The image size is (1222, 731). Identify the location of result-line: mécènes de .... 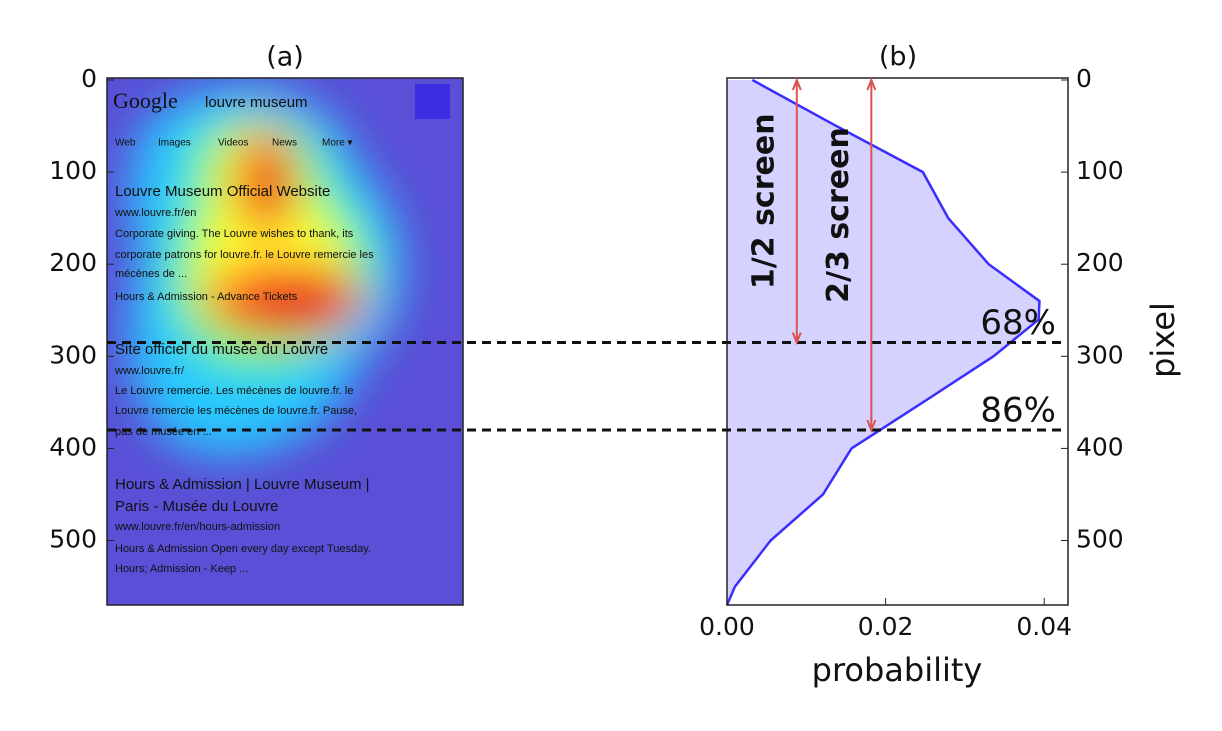
(151, 274).